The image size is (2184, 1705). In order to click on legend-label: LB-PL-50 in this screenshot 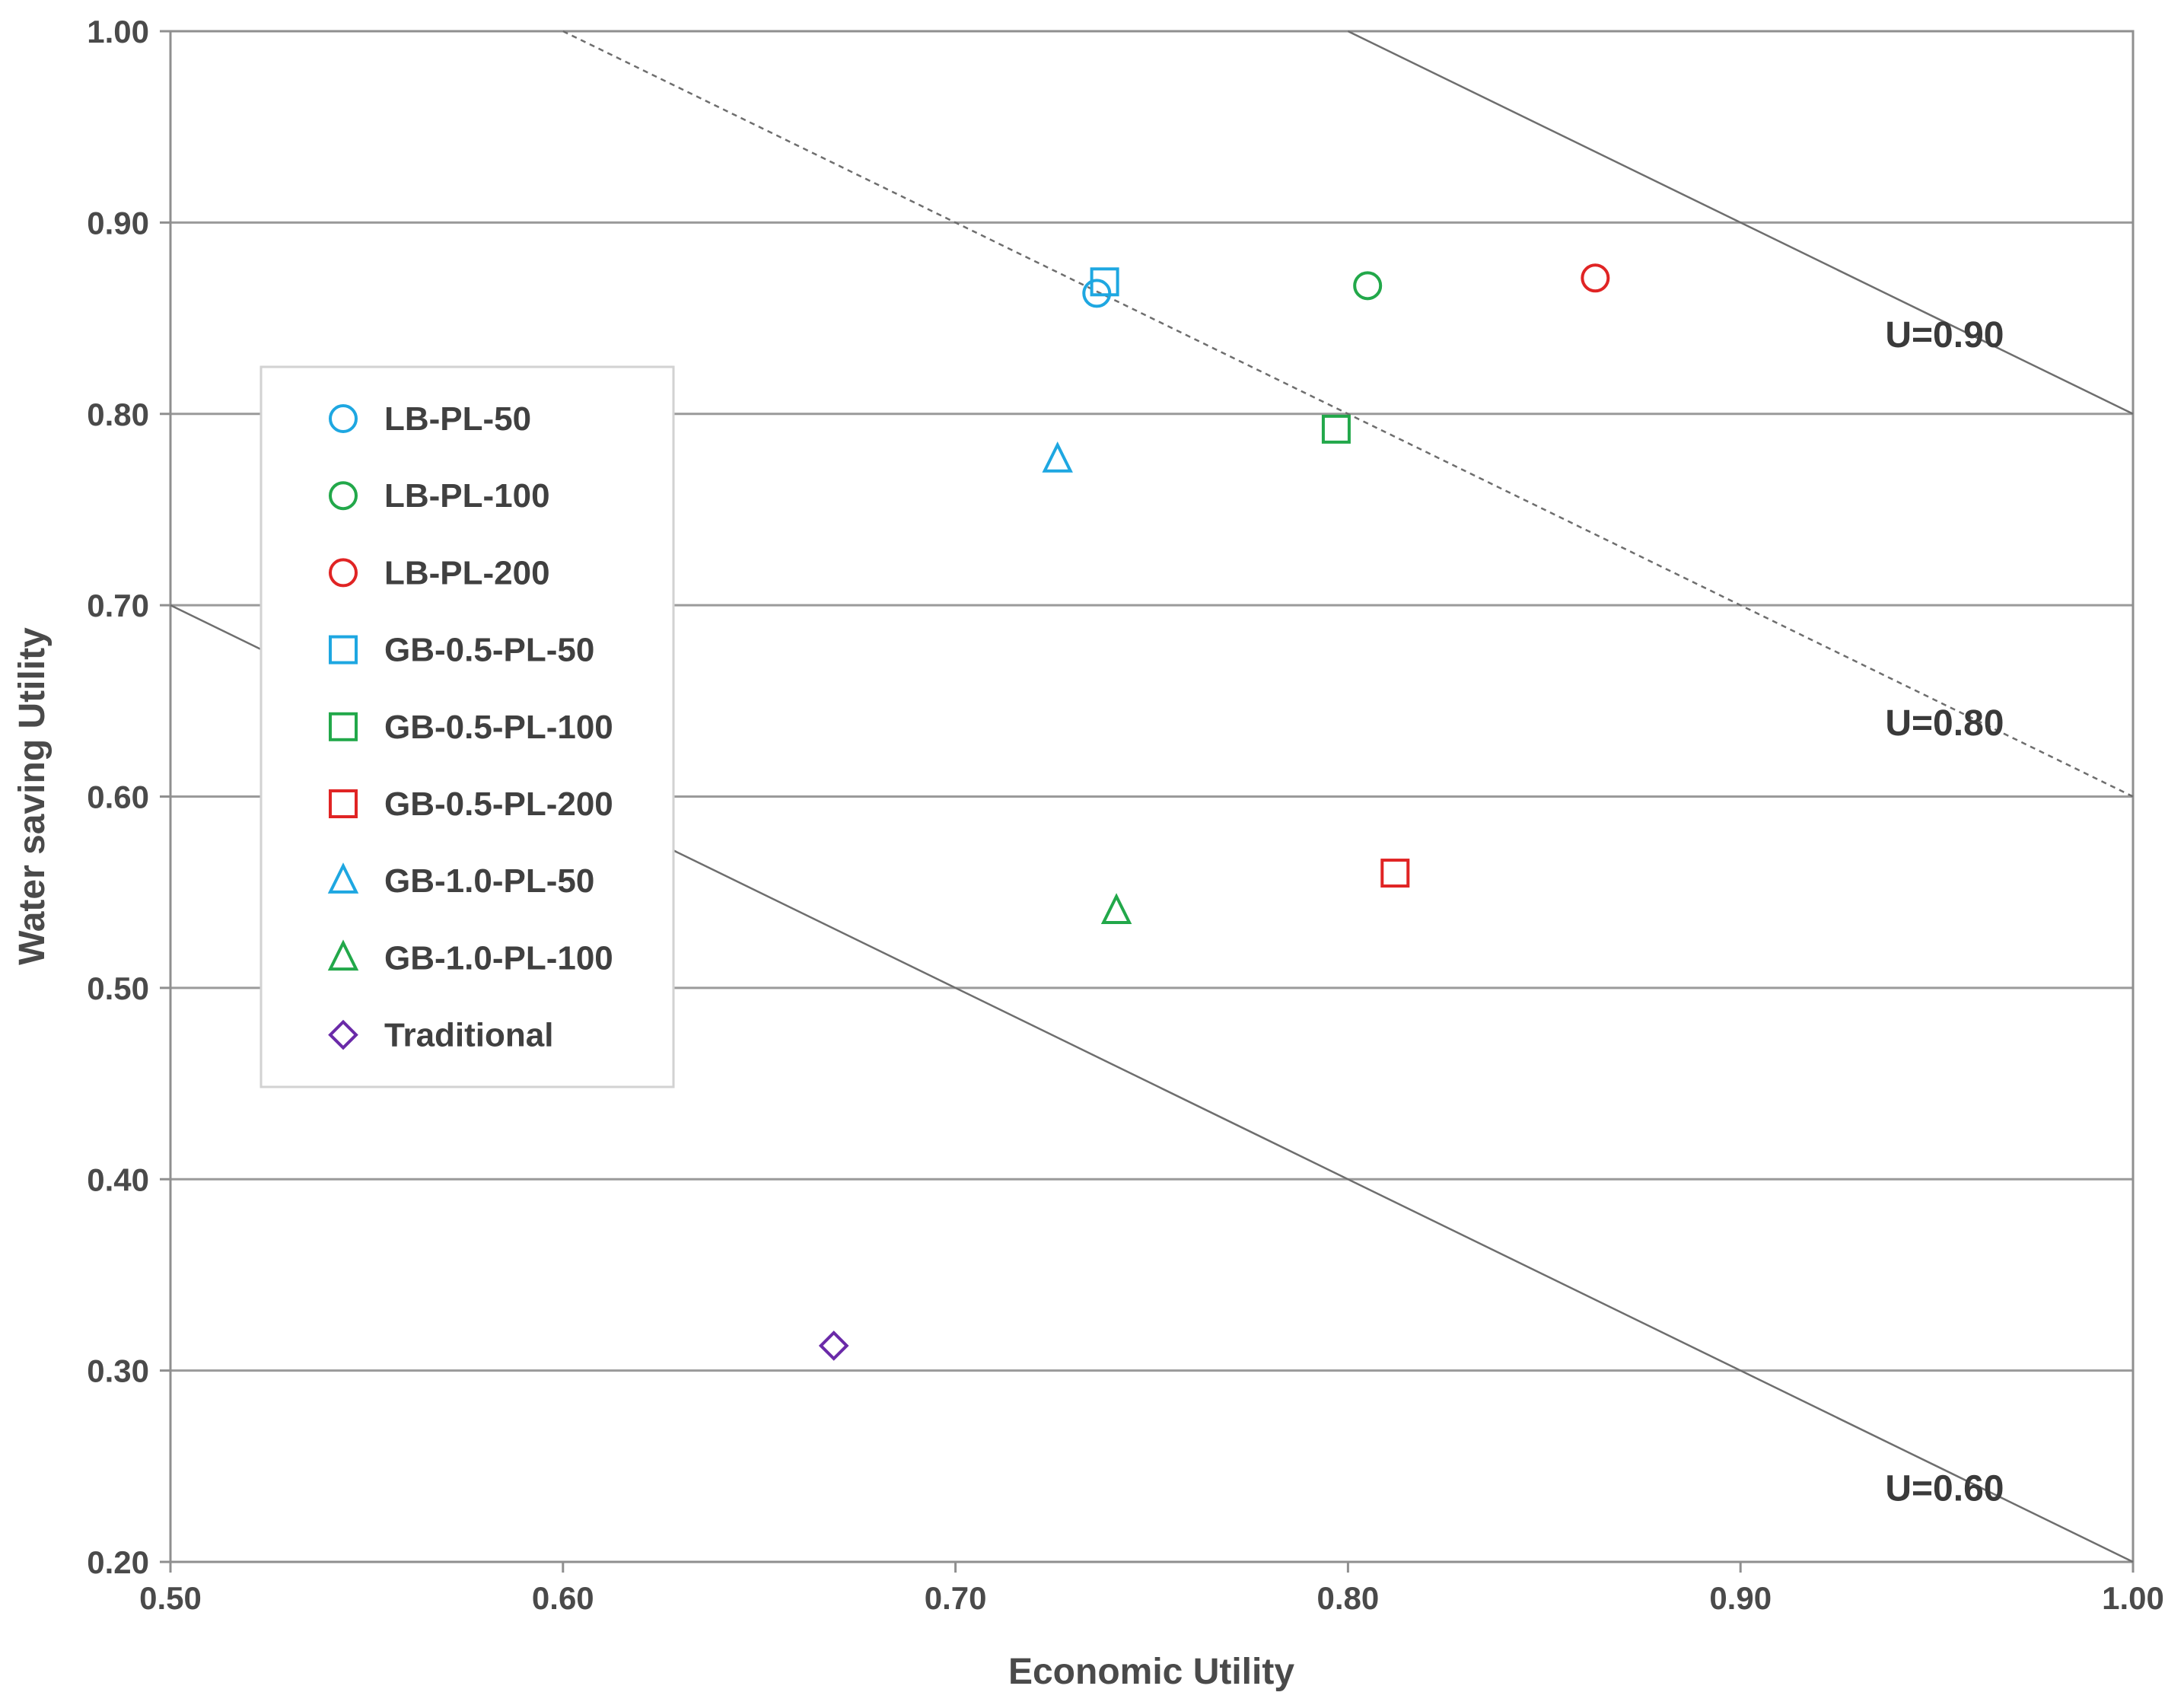, I will do `click(457, 419)`.